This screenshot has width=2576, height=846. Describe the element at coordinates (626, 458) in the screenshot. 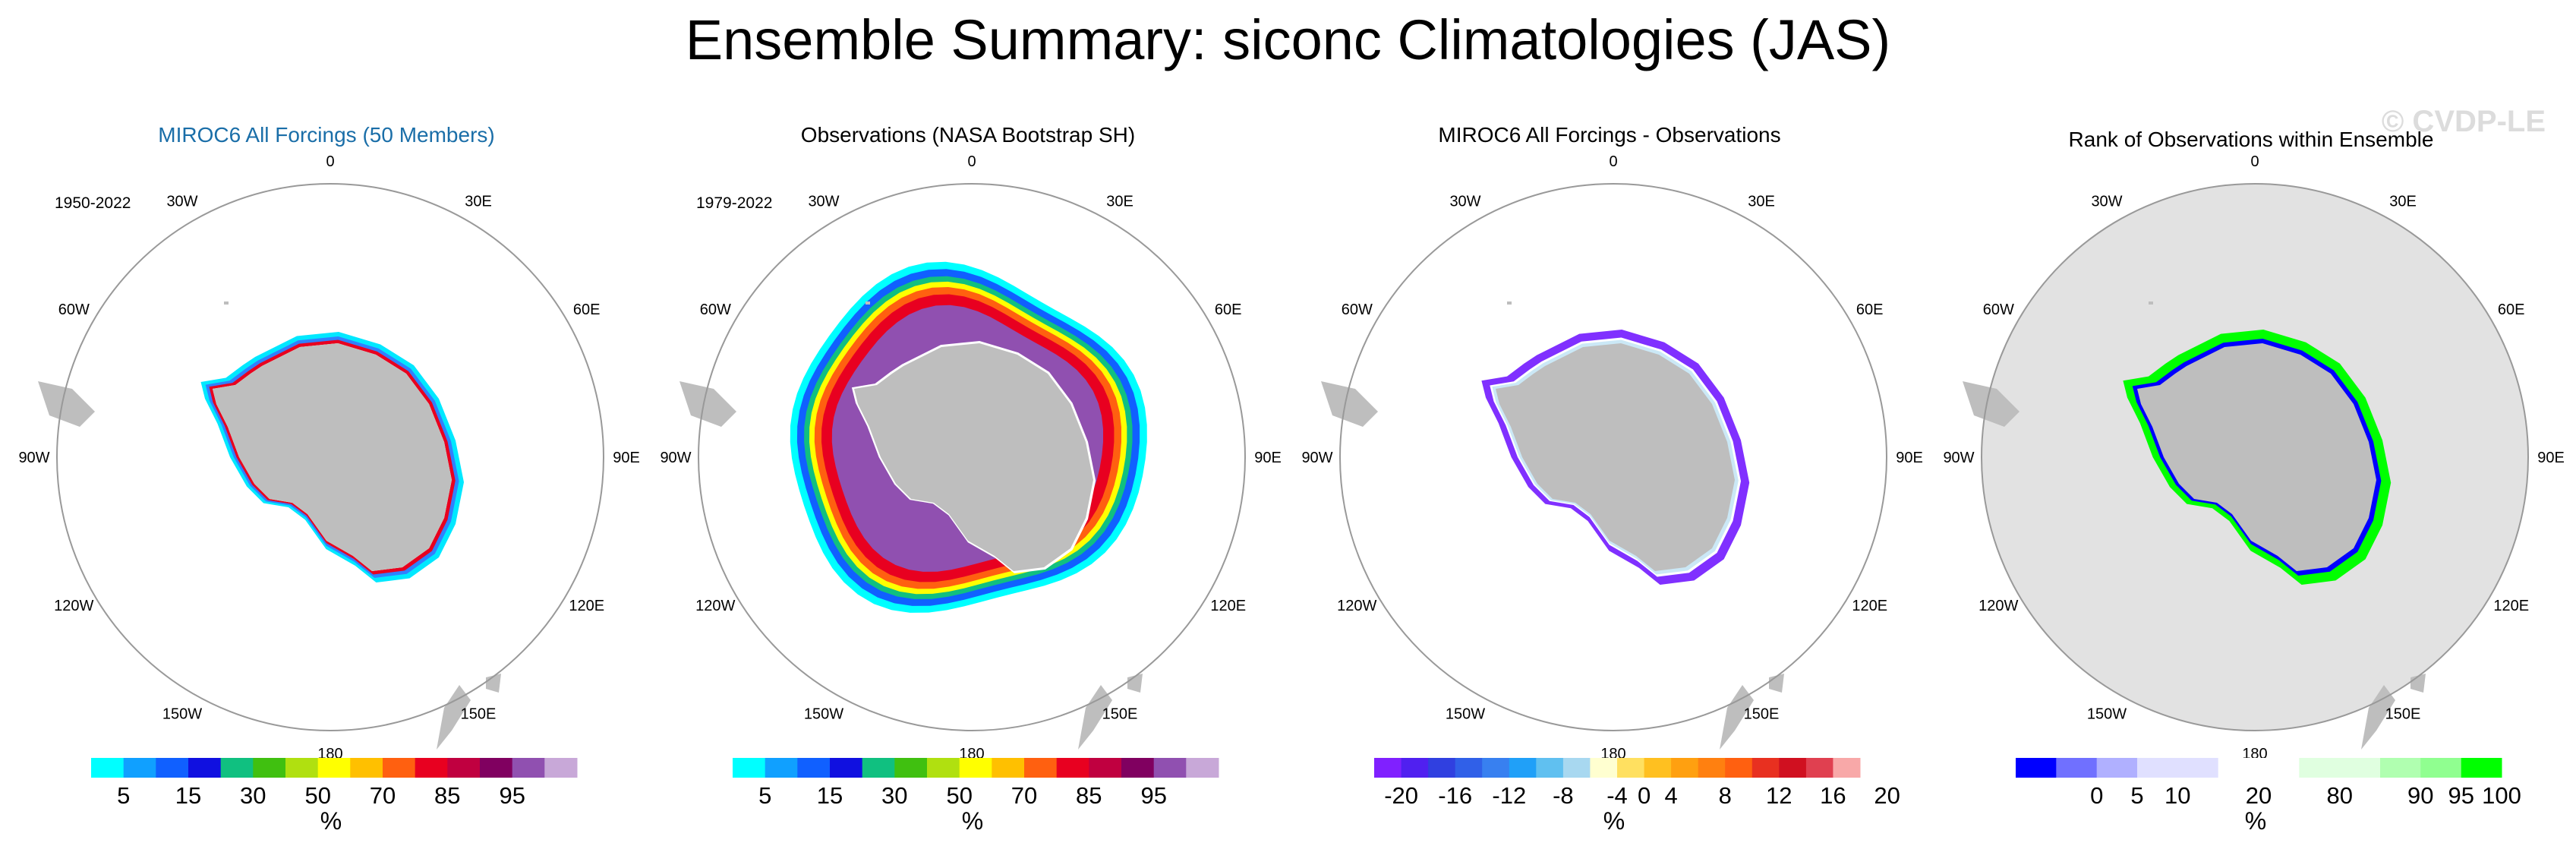

I see `longitude-label: 90E` at that location.